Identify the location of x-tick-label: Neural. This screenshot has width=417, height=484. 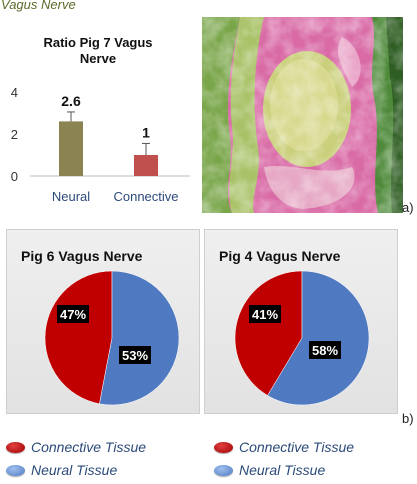
(71, 196).